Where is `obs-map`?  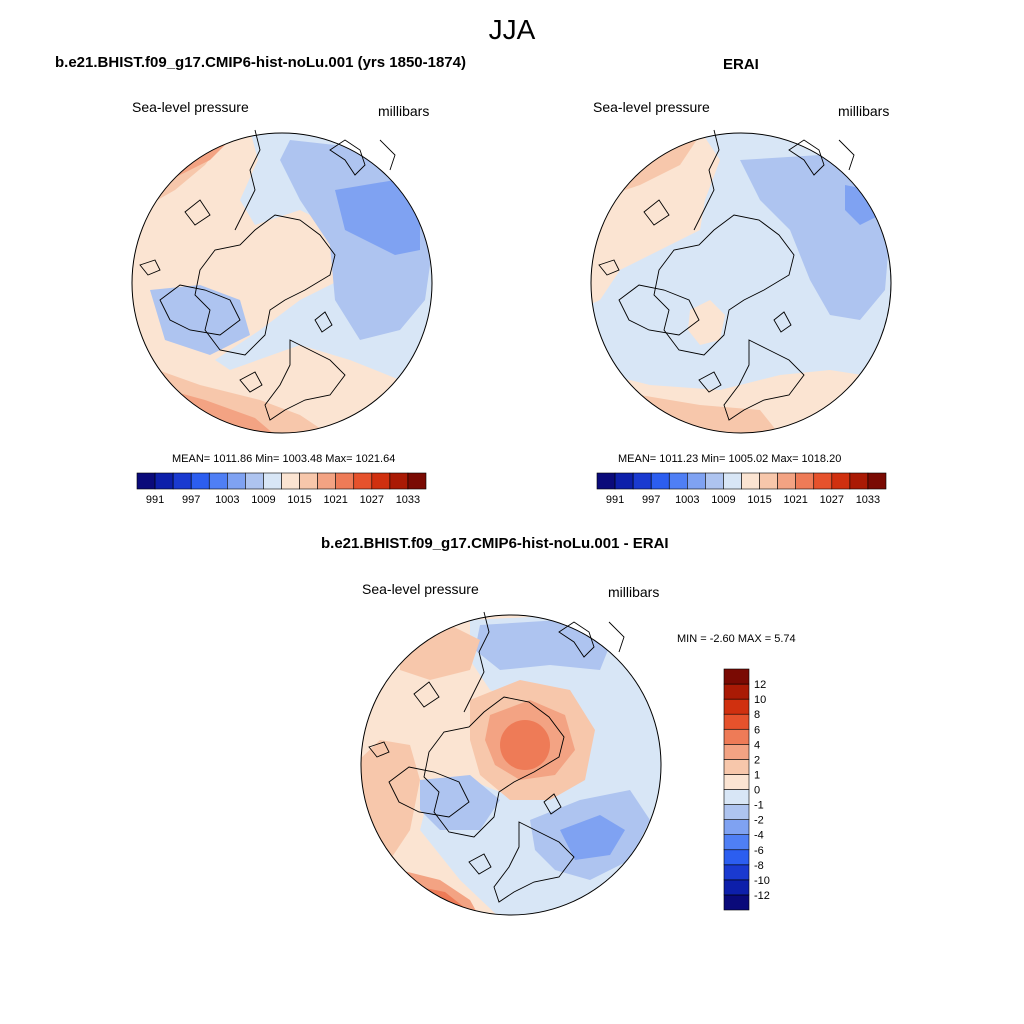 obs-map is located at coordinates (741, 281).